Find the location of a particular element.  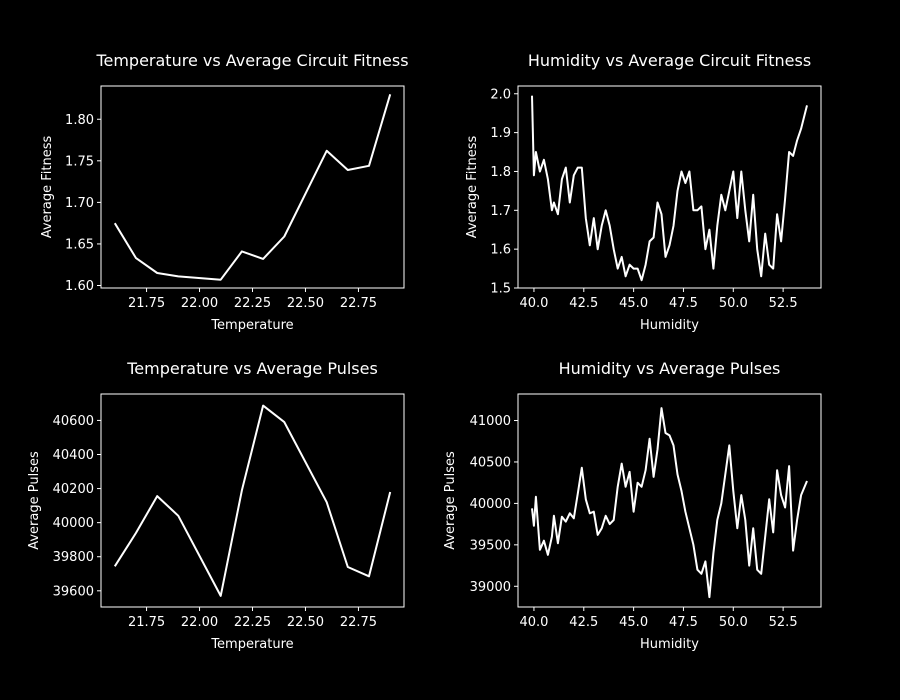

y-tick-label: 40400 is located at coordinates (73, 455).